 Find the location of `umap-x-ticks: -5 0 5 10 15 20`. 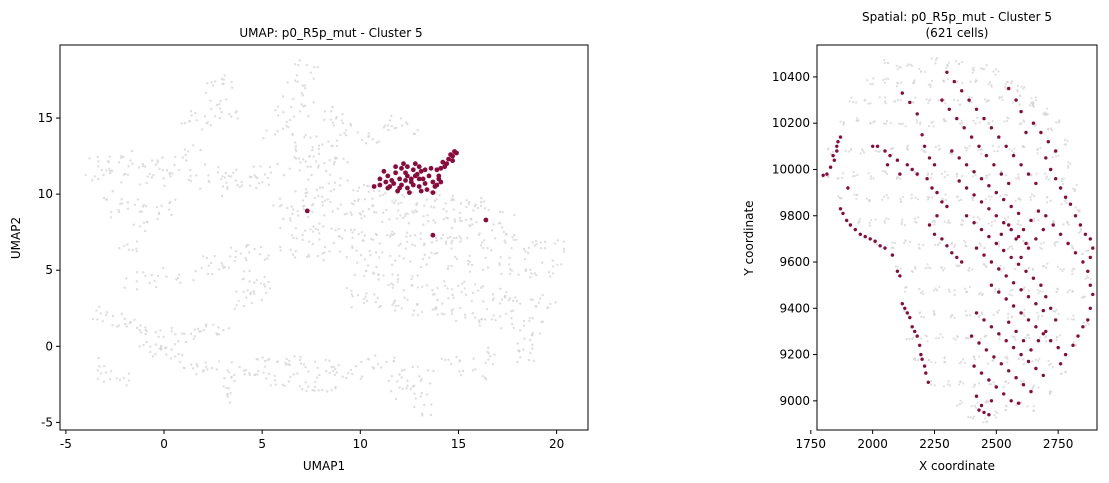

umap-x-ticks: -5 0 5 10 15 20 is located at coordinates (312, 440).